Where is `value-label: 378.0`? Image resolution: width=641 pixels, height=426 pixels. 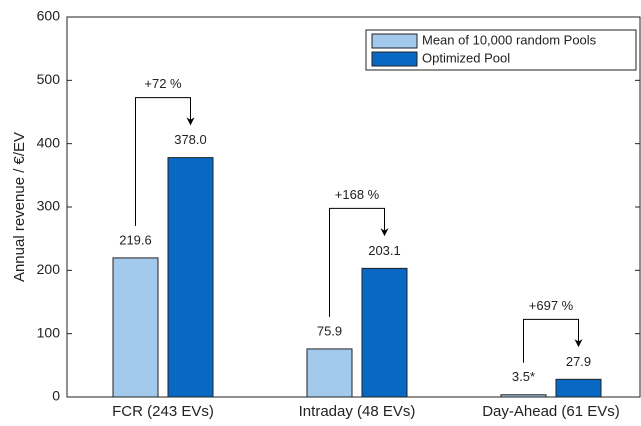
value-label: 378.0 is located at coordinates (190, 139).